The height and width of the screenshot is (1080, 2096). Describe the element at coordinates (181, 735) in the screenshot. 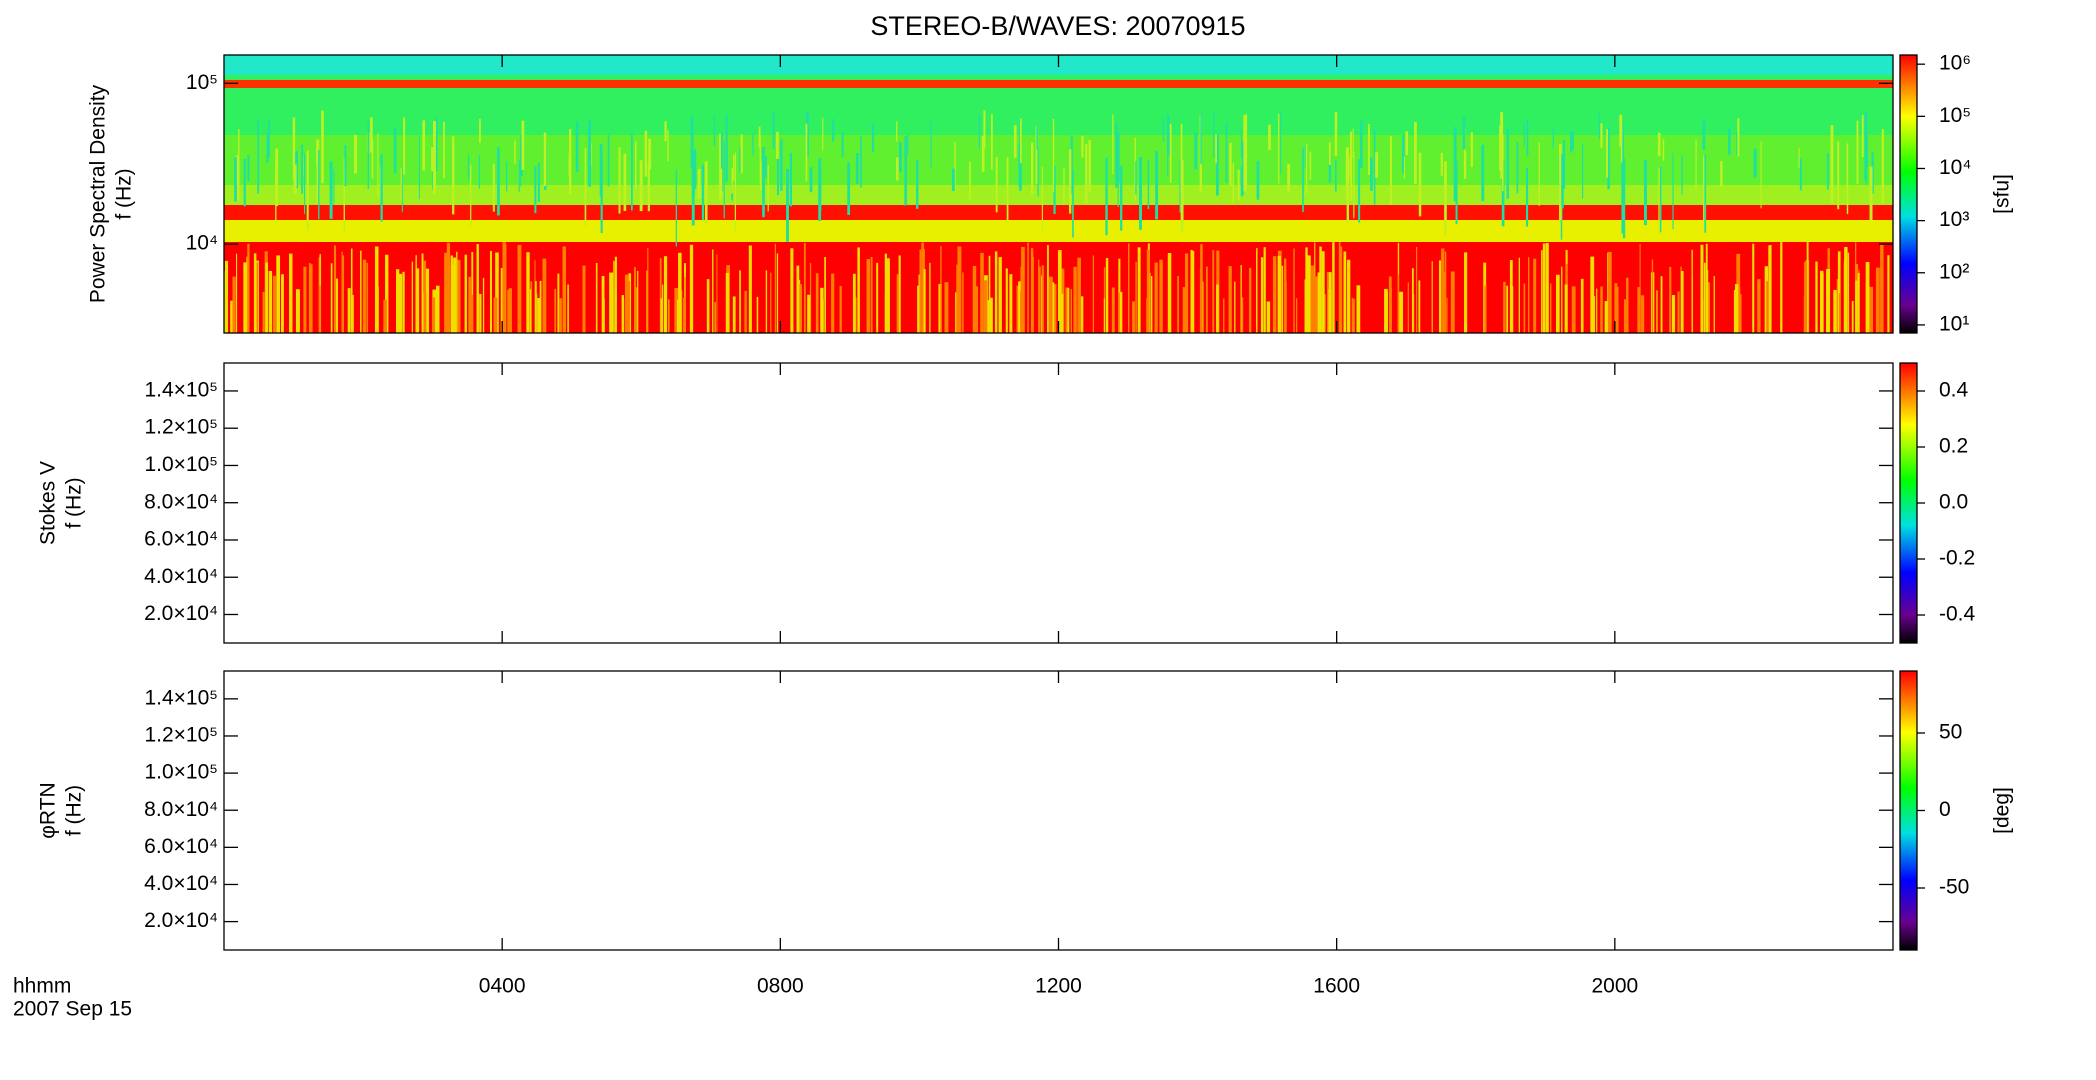

I see `y-tick-label: 1.2×10⁵` at that location.